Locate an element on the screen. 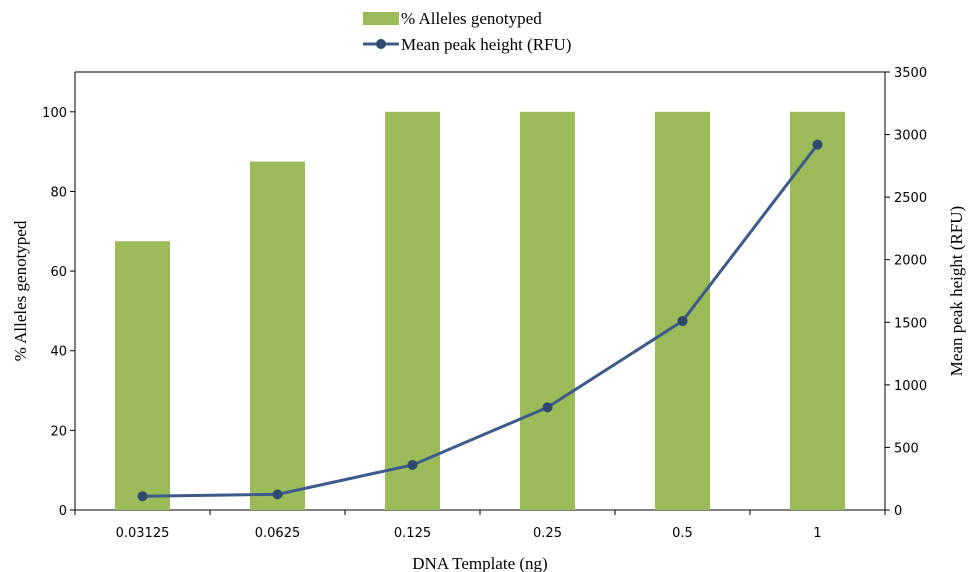 This screenshot has height=572, width=971. x-tick-label-4: 0.5 is located at coordinates (682, 533).